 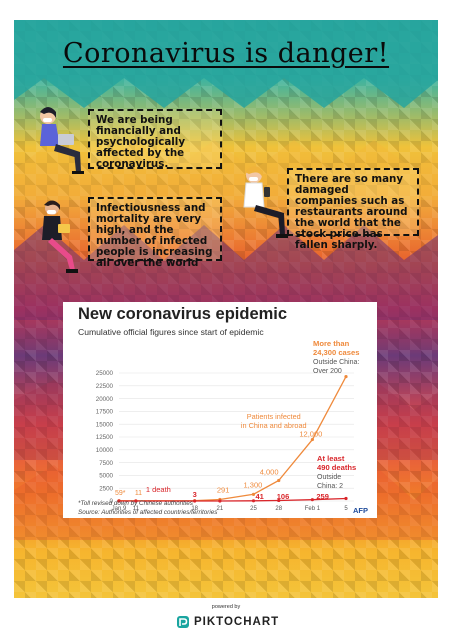 I want to click on cases-series-name: in China and abroad, so click(x=274, y=425).